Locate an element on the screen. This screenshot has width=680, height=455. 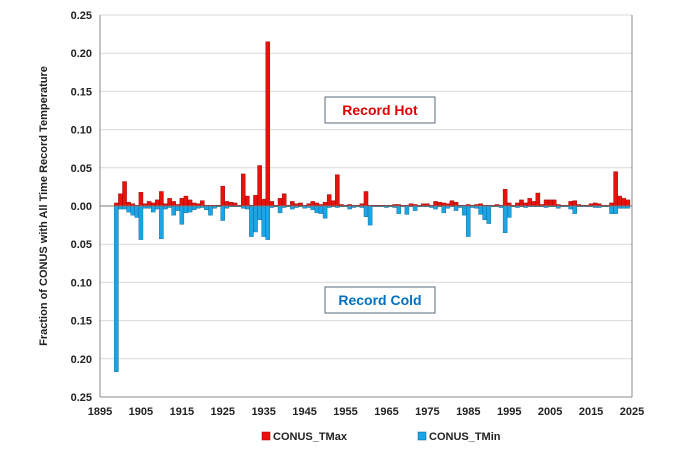
record-cold-box is located at coordinates (380, 300).